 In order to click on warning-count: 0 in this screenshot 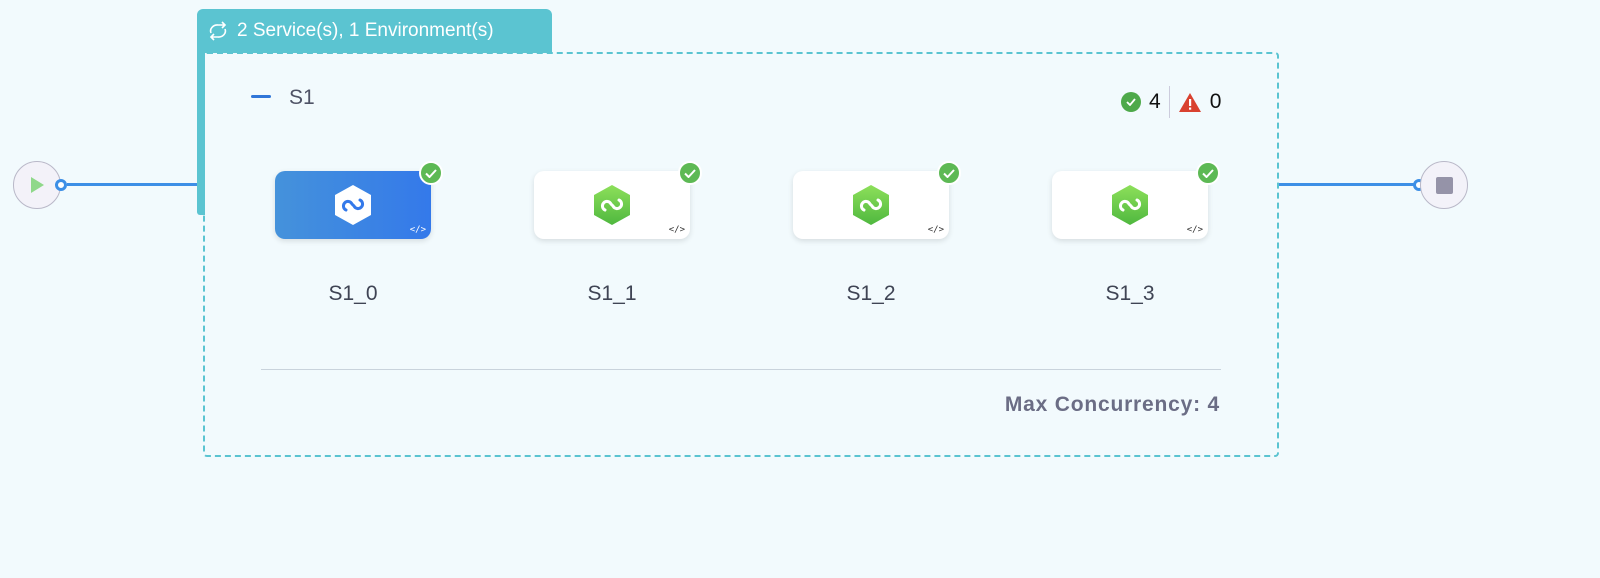, I will do `click(1215, 101)`.